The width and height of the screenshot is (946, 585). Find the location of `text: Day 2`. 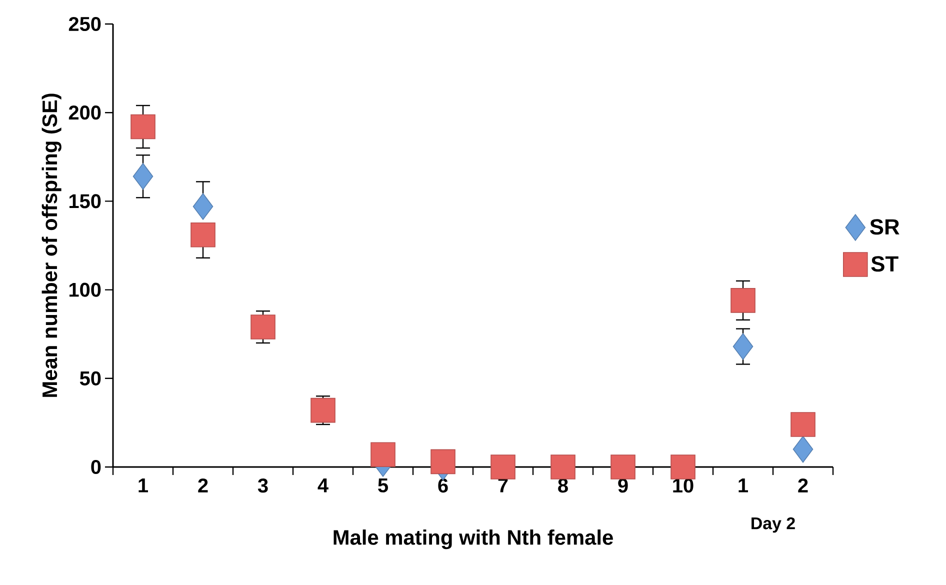

text: Day 2 is located at coordinates (773, 525).